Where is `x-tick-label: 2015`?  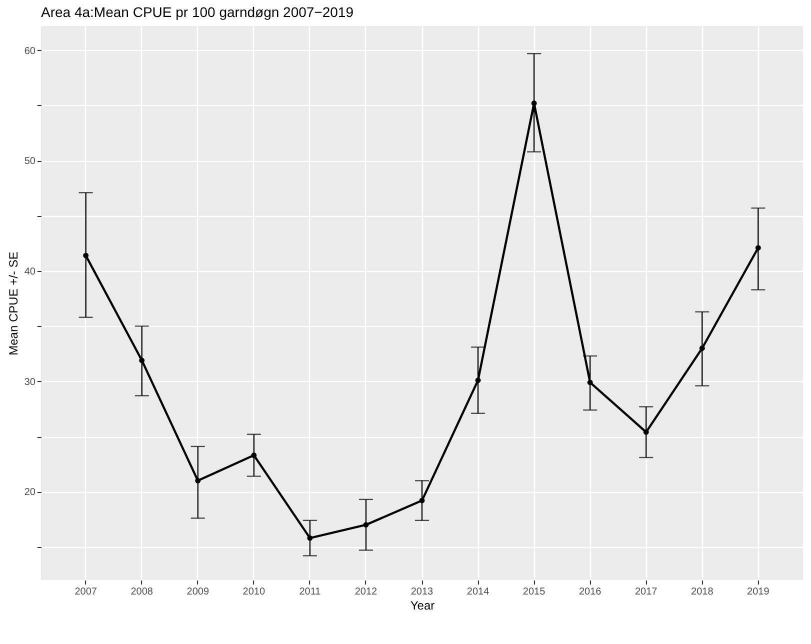
x-tick-label: 2015 is located at coordinates (534, 592).